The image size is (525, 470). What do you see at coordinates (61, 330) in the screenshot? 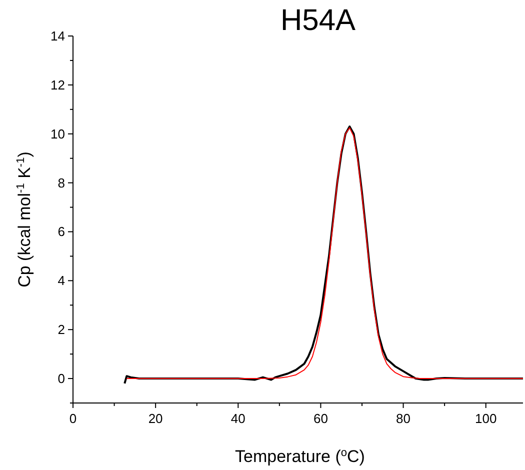
I see `y-tick-label: 2` at bounding box center [61, 330].